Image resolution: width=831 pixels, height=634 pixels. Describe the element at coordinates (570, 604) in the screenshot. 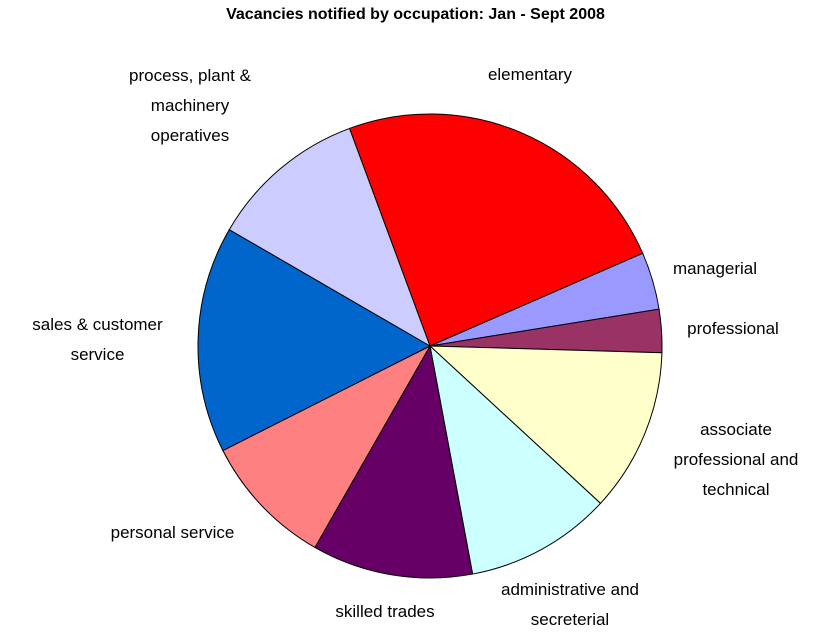

I see `slice-label: administrative and secreterial` at that location.